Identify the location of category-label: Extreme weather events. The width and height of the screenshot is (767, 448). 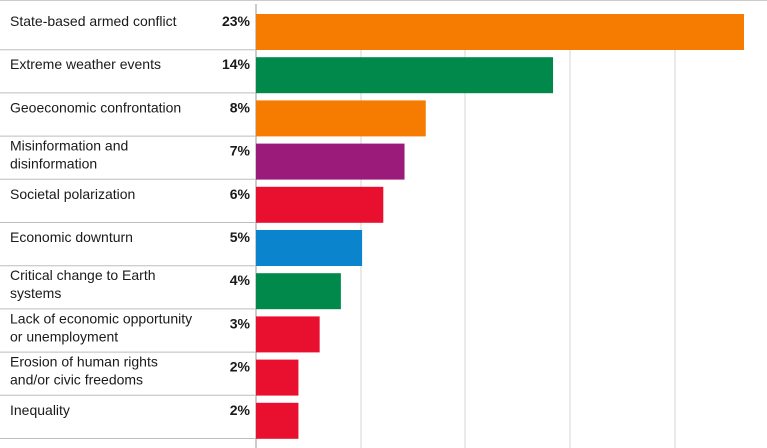
(85, 64).